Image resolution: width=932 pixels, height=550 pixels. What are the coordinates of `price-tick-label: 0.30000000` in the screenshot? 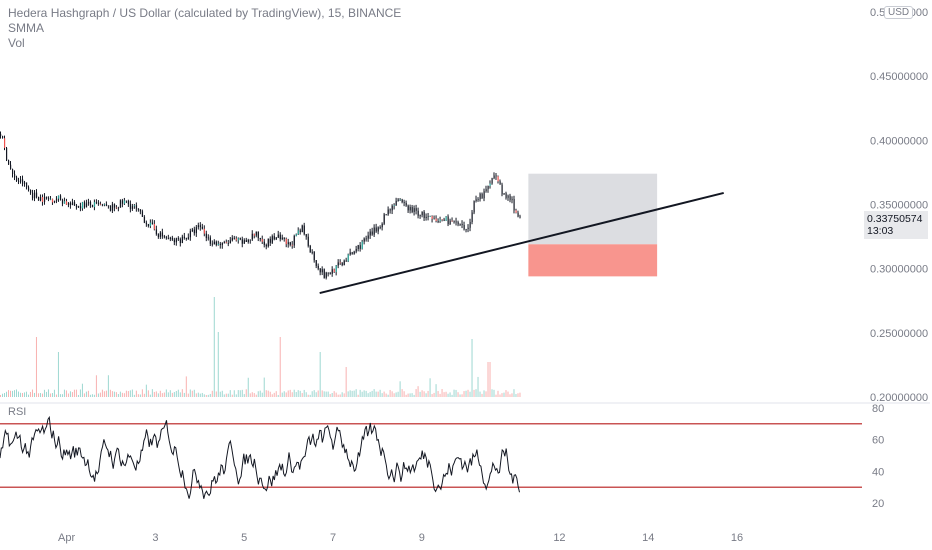 It's located at (899, 270).